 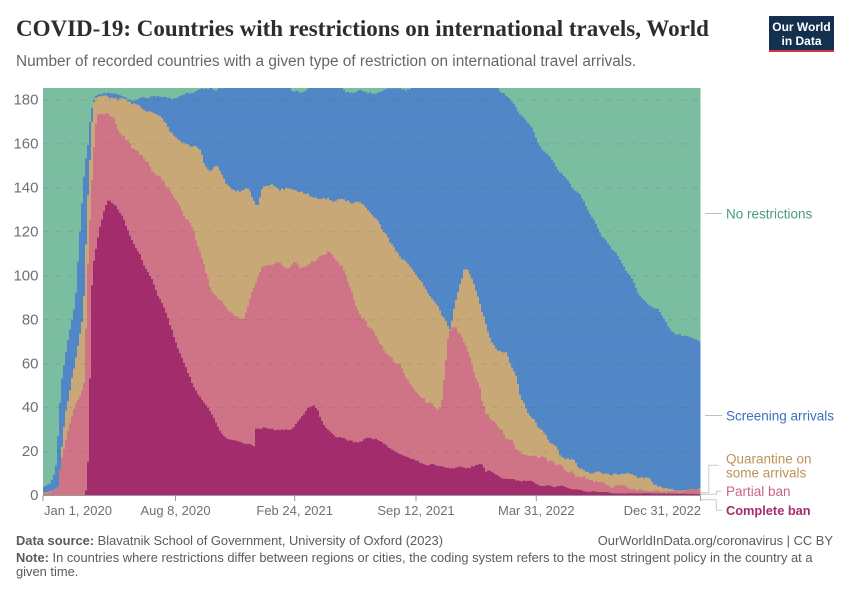 What do you see at coordinates (30, 363) in the screenshot?
I see `svg-text: 60` at bounding box center [30, 363].